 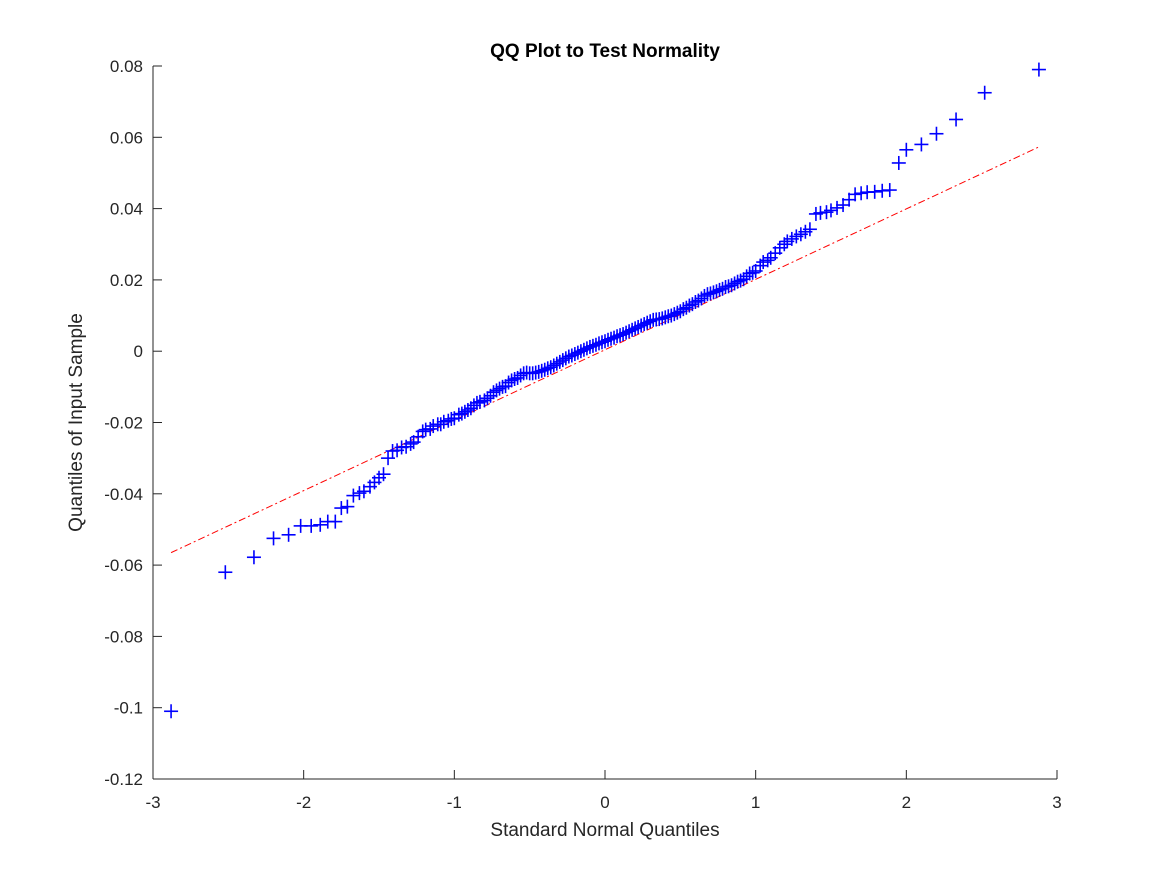 What do you see at coordinates (906, 802) in the screenshot?
I see `x-tick-label: 2` at bounding box center [906, 802].